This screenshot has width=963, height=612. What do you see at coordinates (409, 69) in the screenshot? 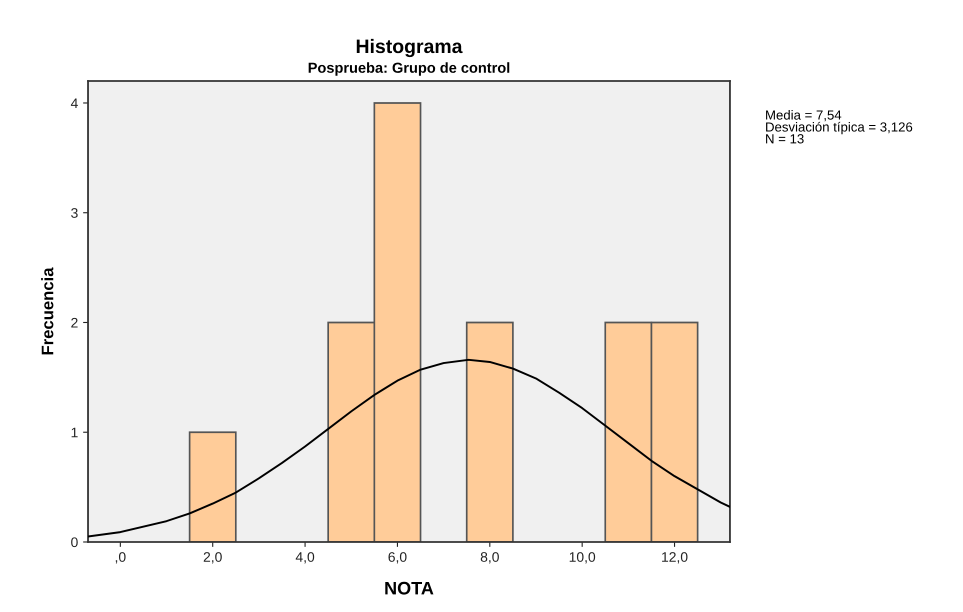
I see `chart-subtitle: Posprueba: Grupo de control` at bounding box center [409, 69].